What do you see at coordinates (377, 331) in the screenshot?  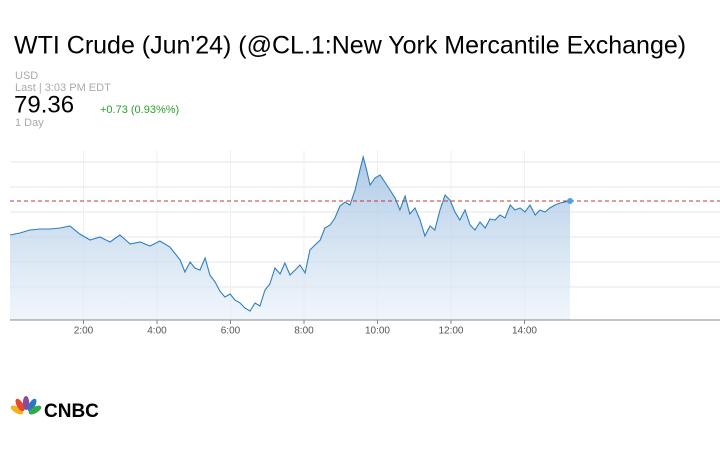 I see `x-tick-label: 10:00` at bounding box center [377, 331].